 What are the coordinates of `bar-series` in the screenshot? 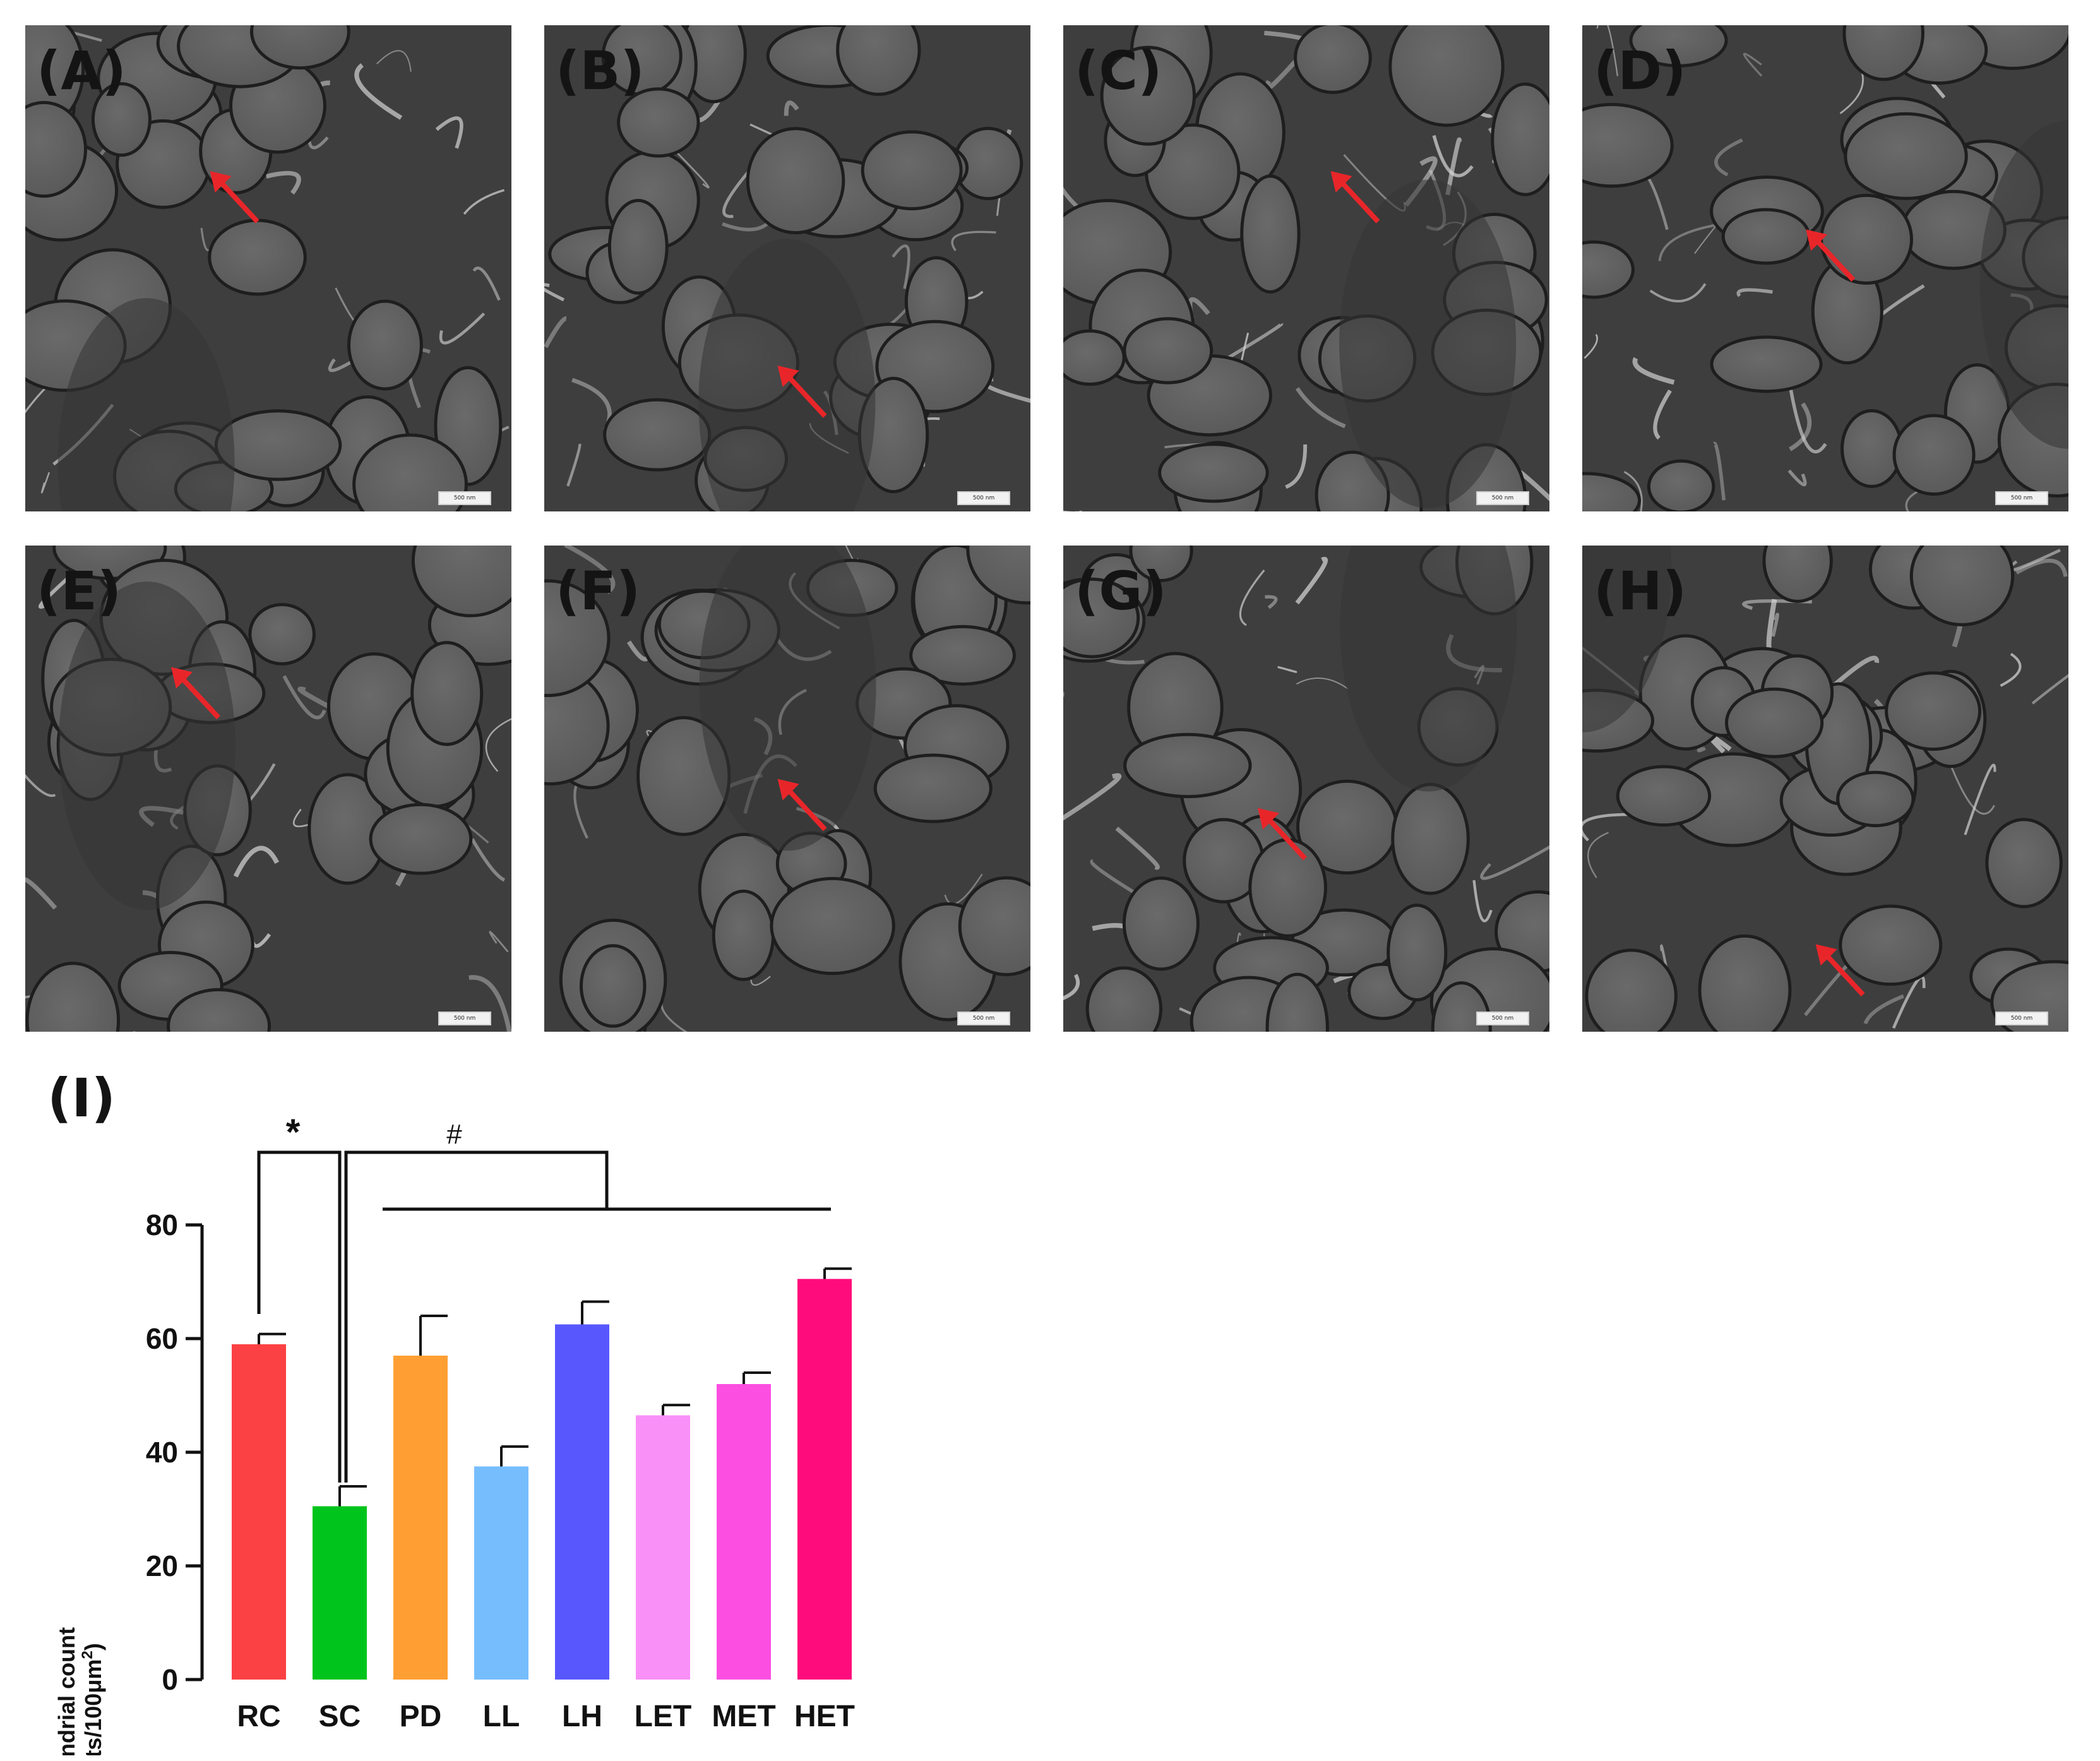 It's located at (542, 1473).